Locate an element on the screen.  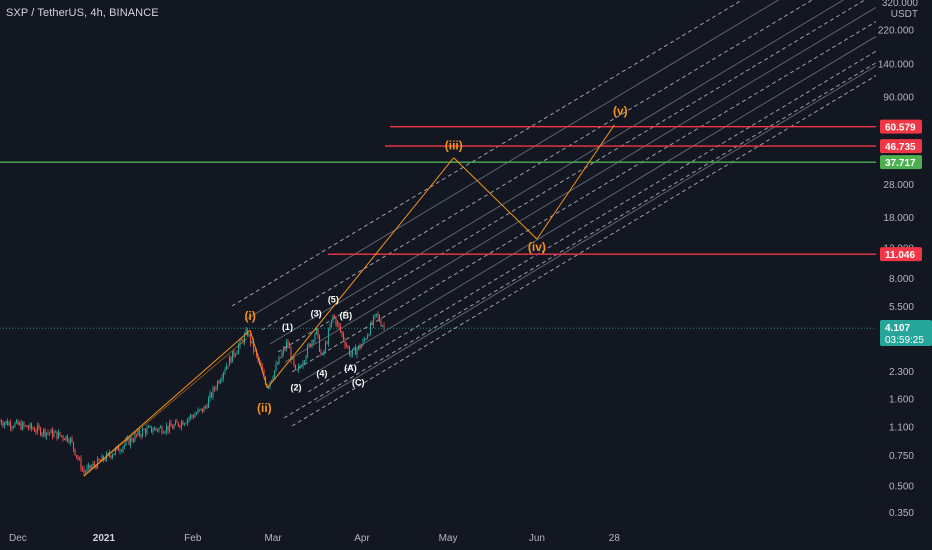
current-price-value: 4.107 is located at coordinates (897, 328).